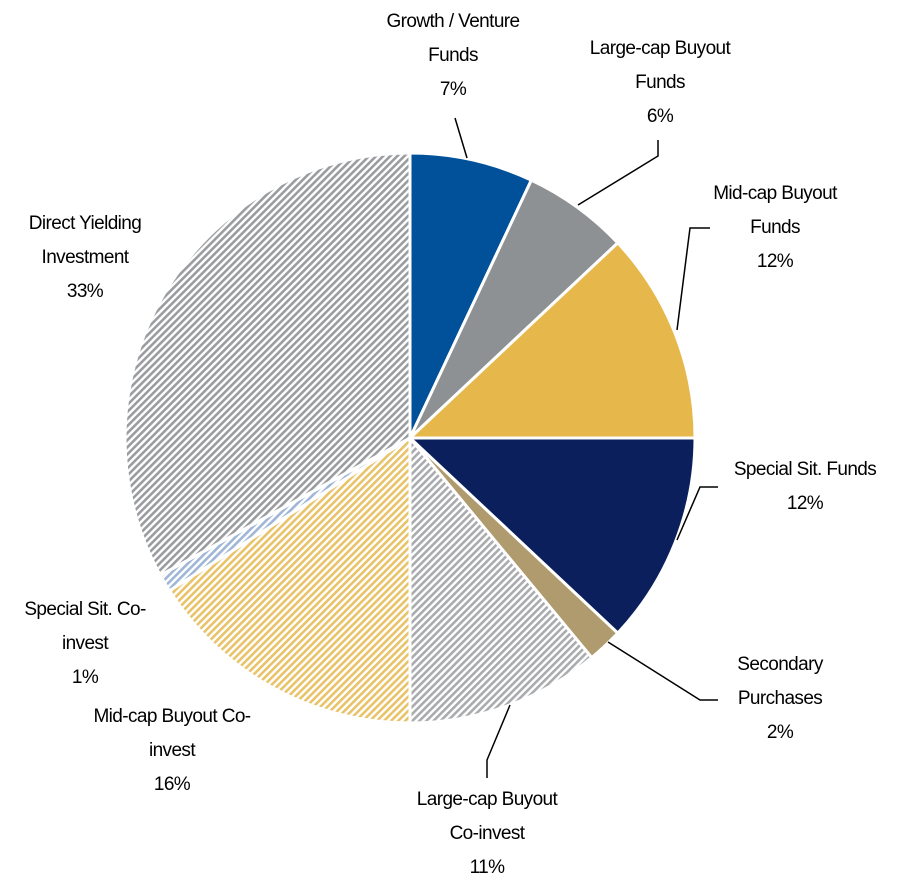  What do you see at coordinates (85, 626) in the screenshot?
I see `category-label: Special Sit. Co-invest` at bounding box center [85, 626].